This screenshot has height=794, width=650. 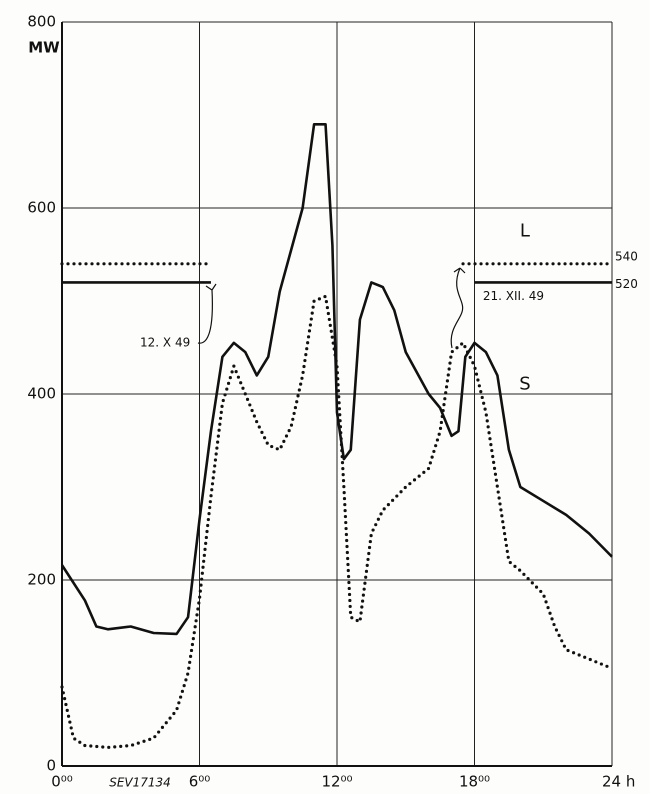 I want to click on y-axis-label: MW, so click(x=44, y=48).